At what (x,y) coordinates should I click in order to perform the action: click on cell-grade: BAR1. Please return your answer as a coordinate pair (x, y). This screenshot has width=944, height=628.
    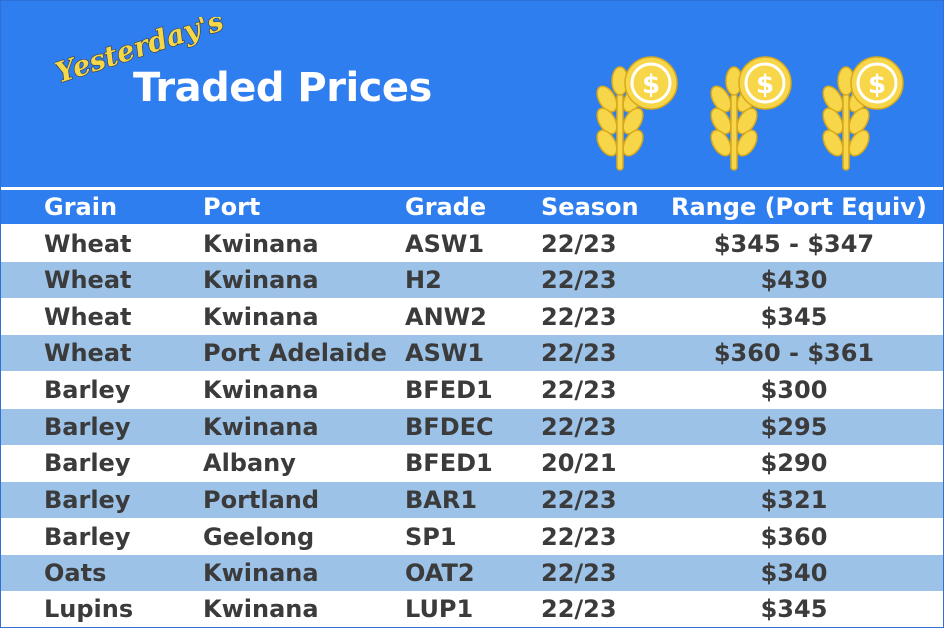
    Looking at the image, I should click on (441, 500).